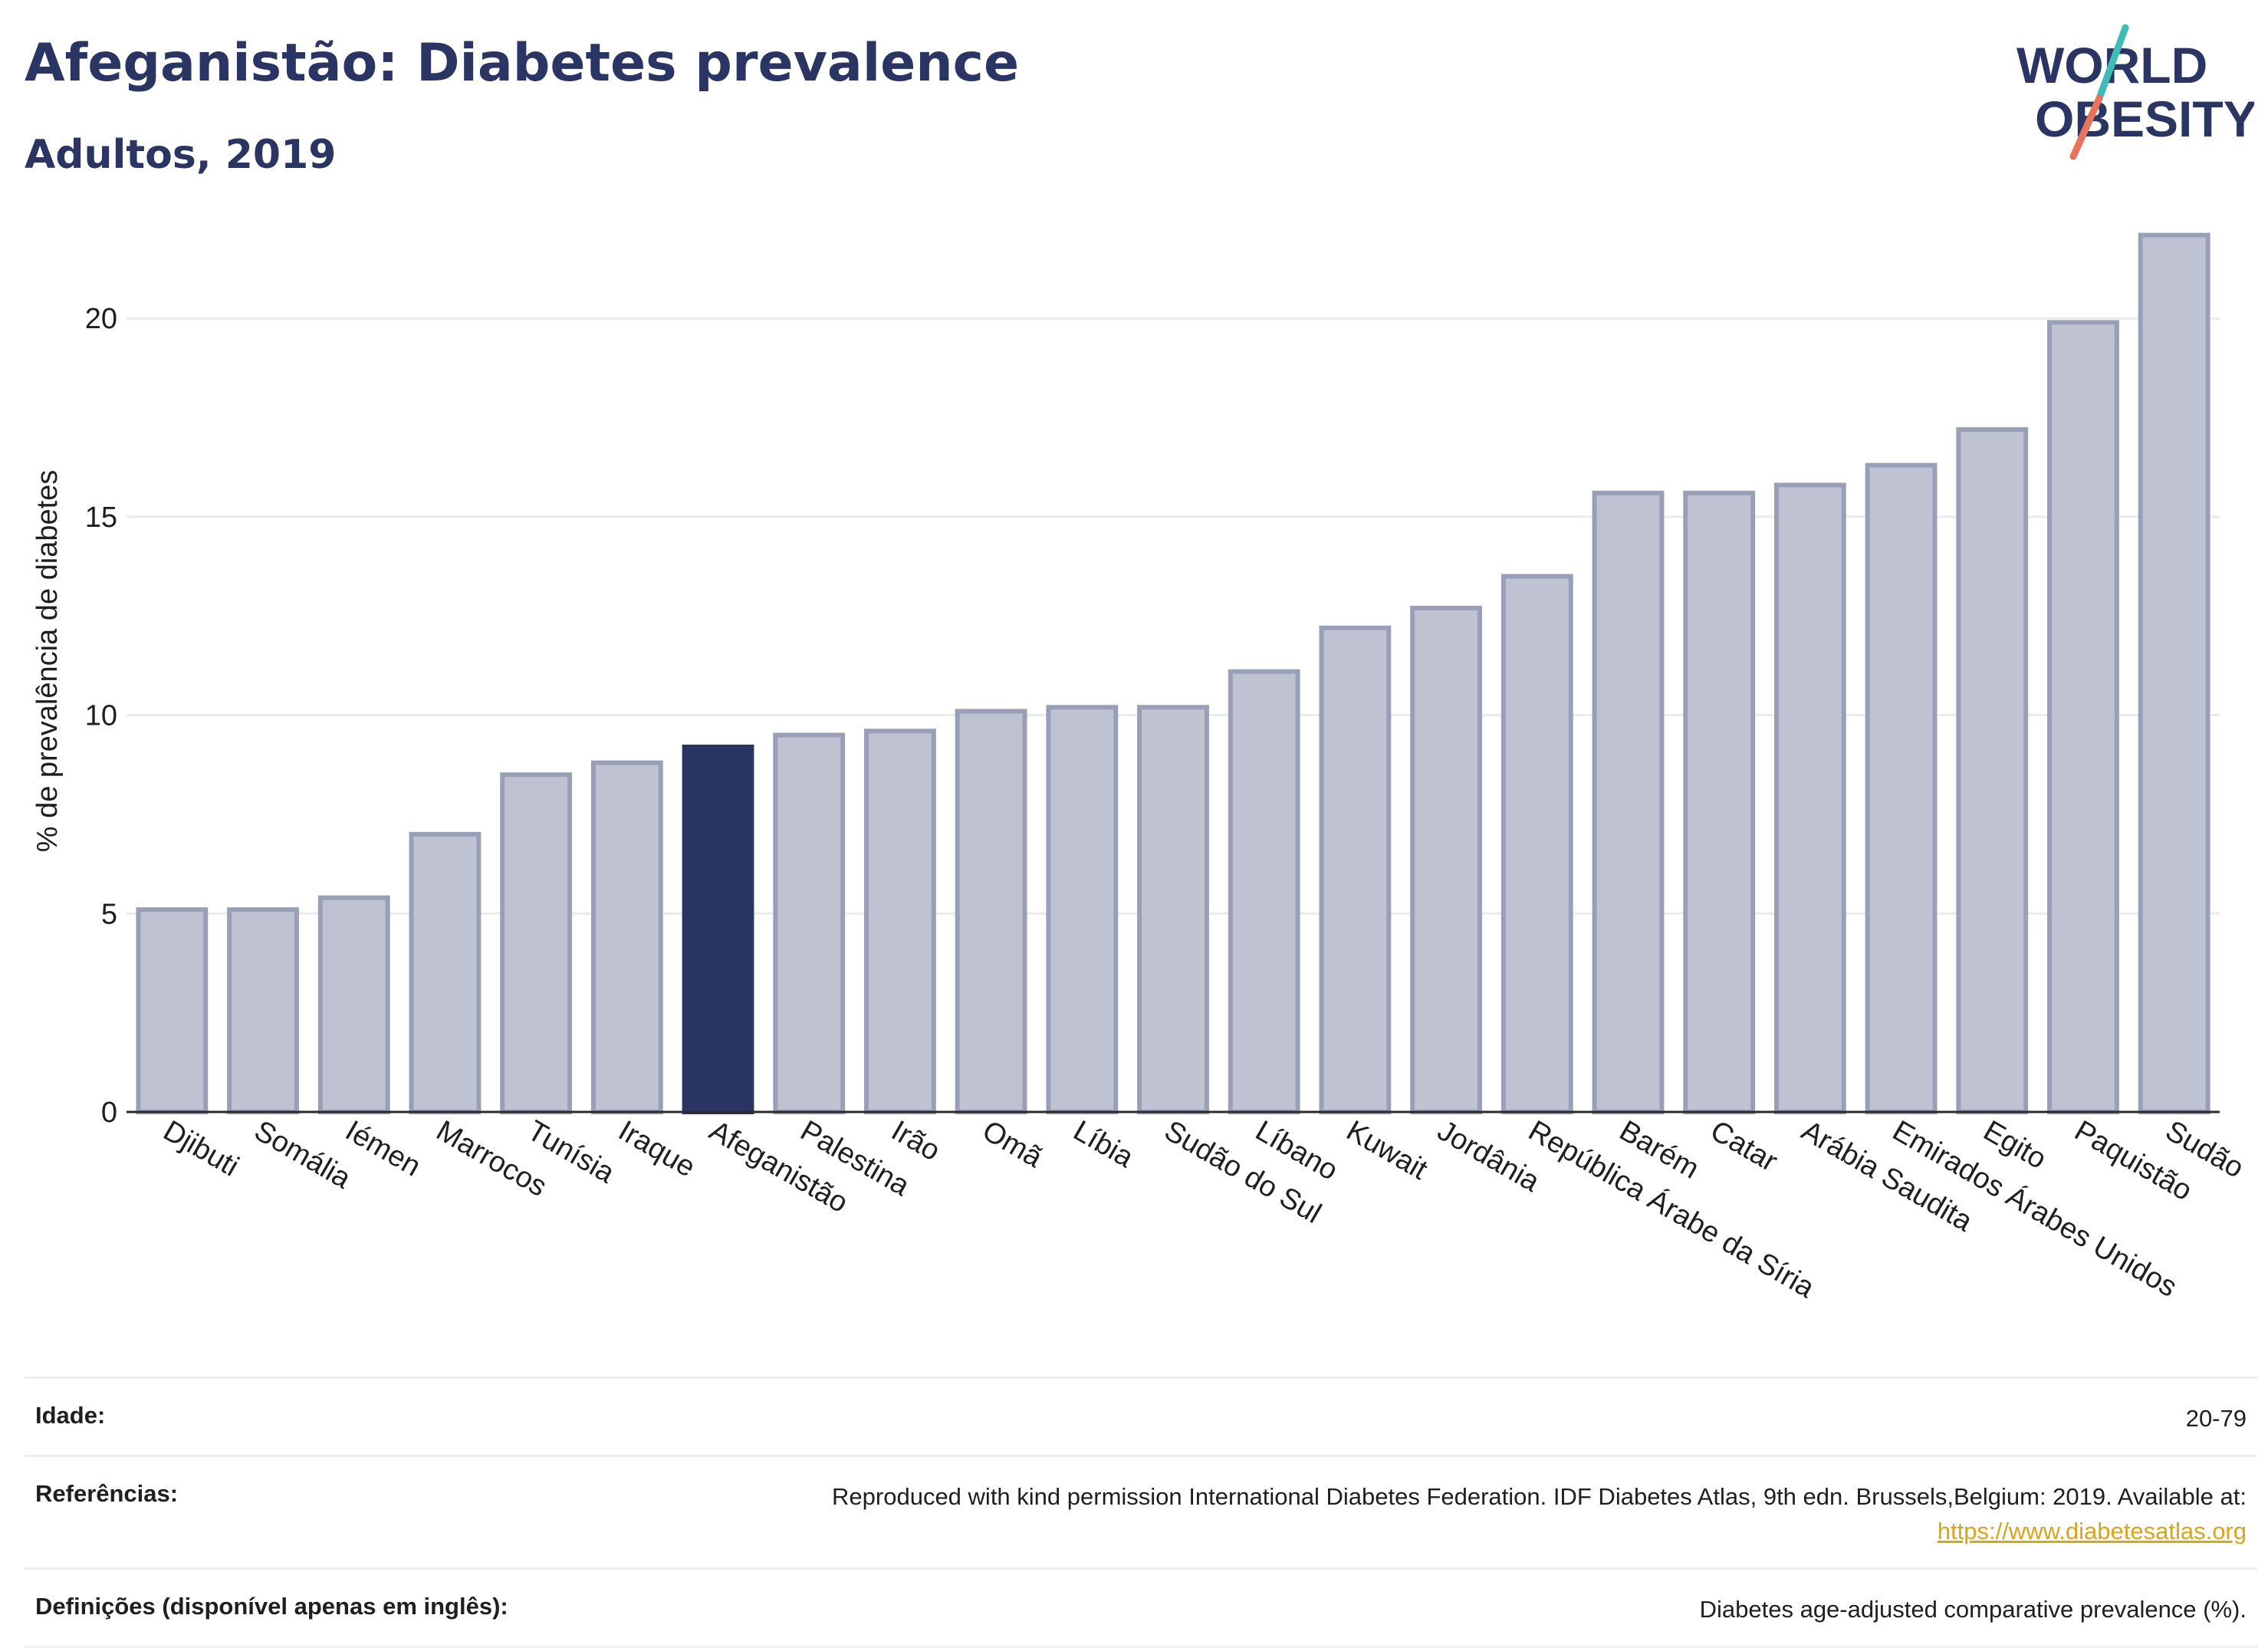  What do you see at coordinates (522, 63) in the screenshot?
I see `chart-title: Afeganistão: Diabetes prevalence` at bounding box center [522, 63].